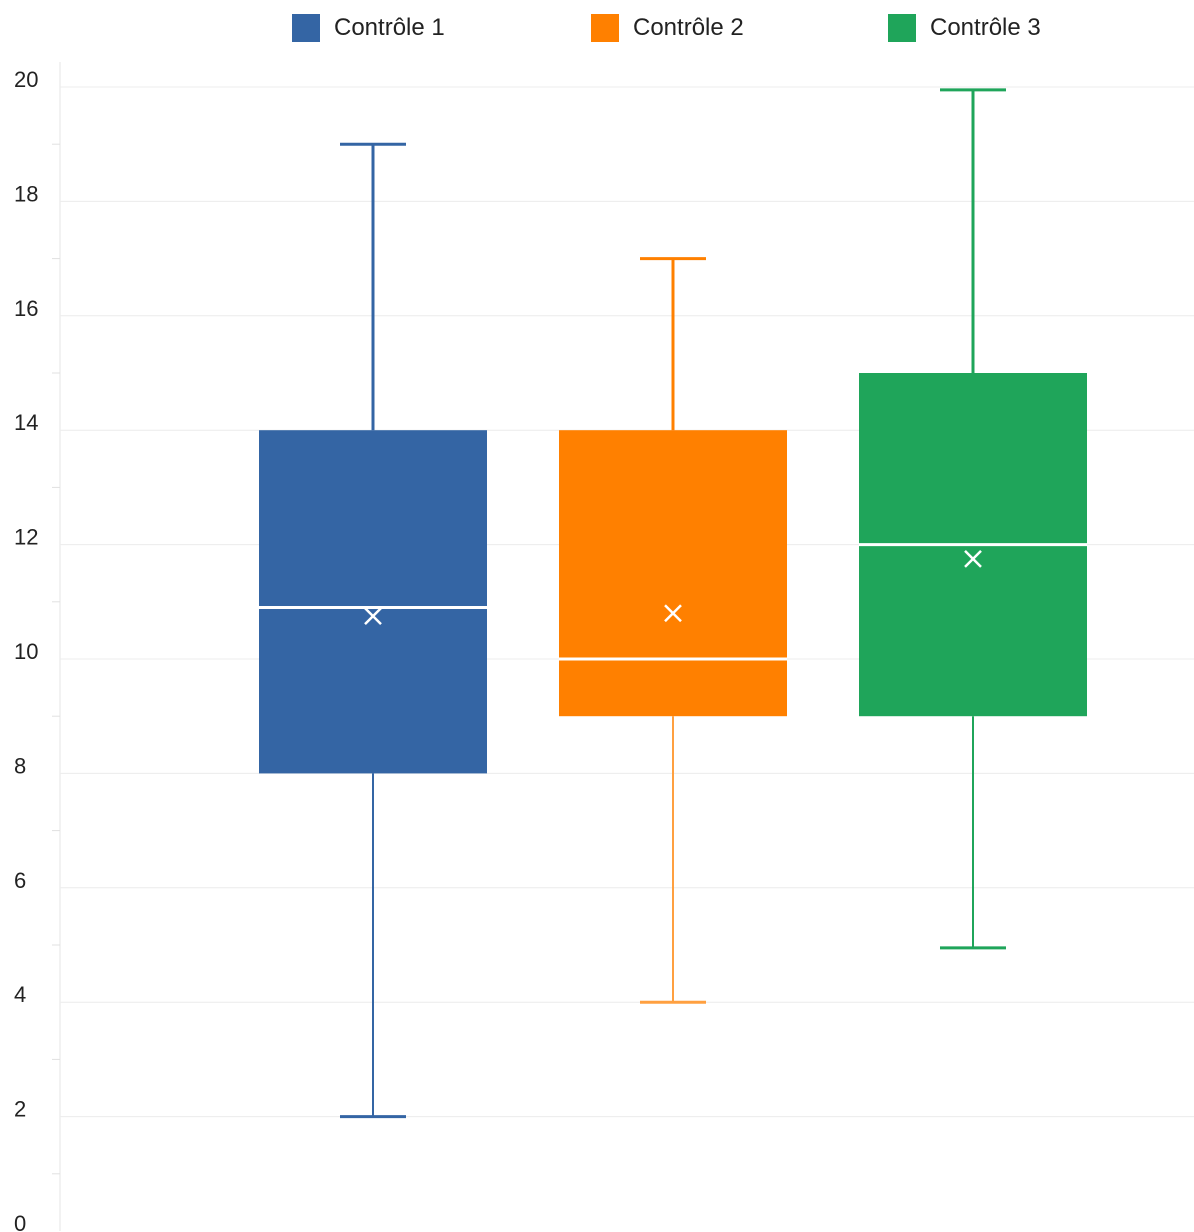  What do you see at coordinates (26, 79) in the screenshot?
I see `y-tick-label: 20` at bounding box center [26, 79].